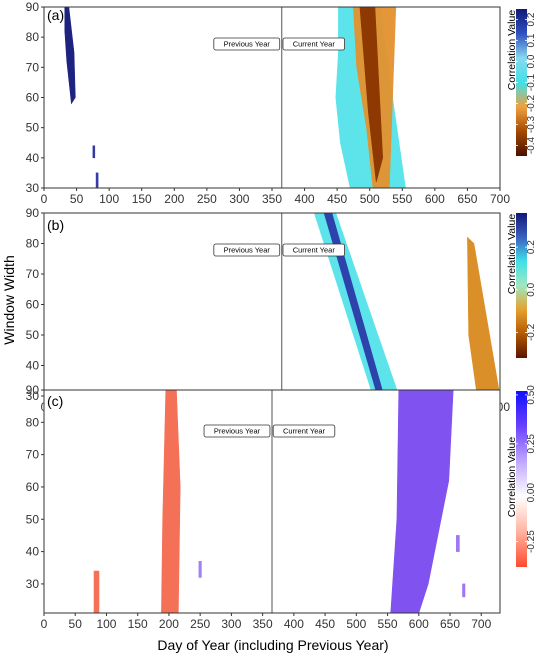 This screenshot has width=550, height=656. What do you see at coordinates (33, 335) in the screenshot?
I see `panel-2-y-tick-label: 50` at bounding box center [33, 335].